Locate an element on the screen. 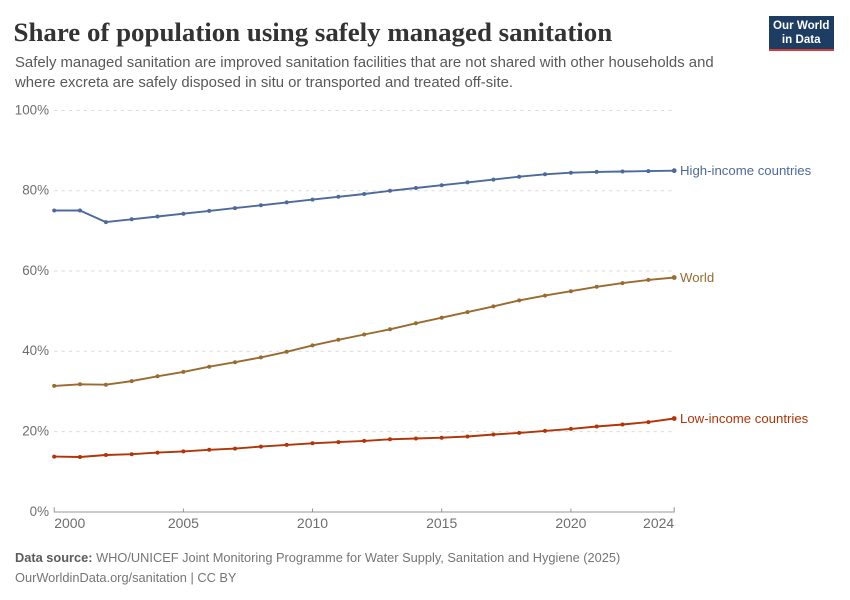 This screenshot has width=850, height=600. svg-text: World is located at coordinates (697, 277).